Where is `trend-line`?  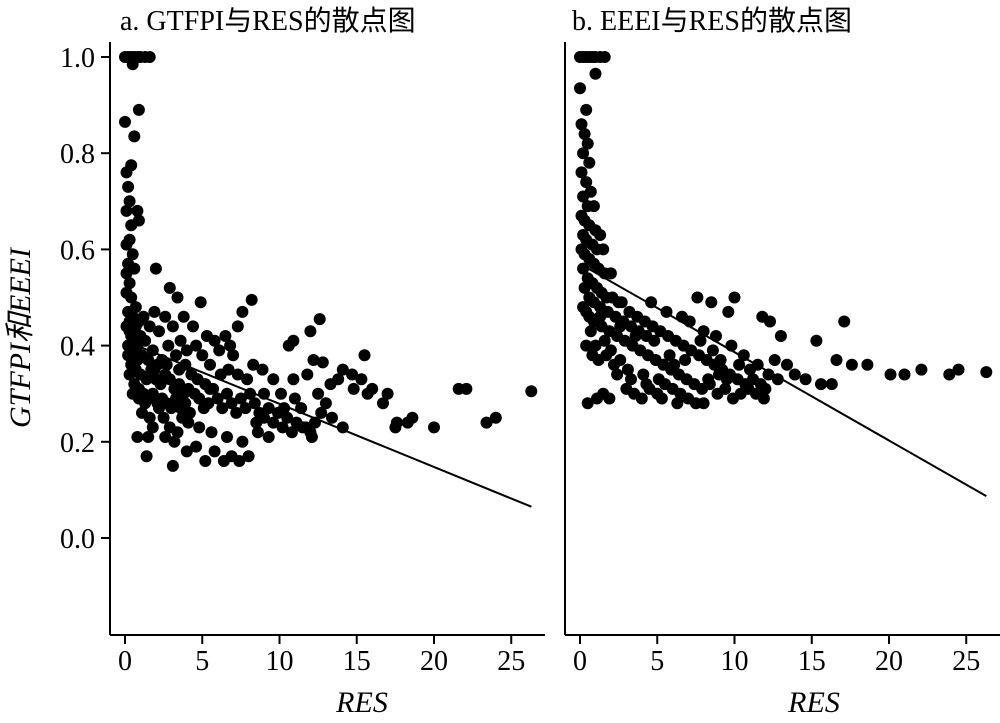 trend-line is located at coordinates (328, 423).